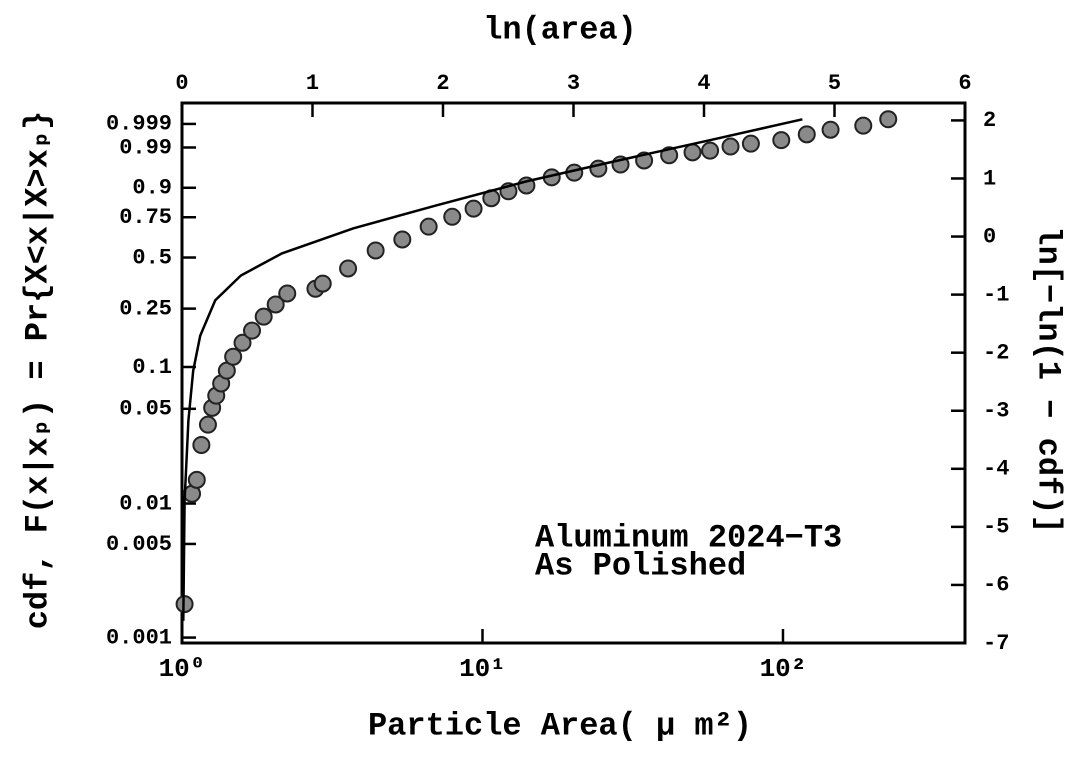  Describe the element at coordinates (783, 669) in the screenshot. I see `x-tick-label: 10²` at that location.